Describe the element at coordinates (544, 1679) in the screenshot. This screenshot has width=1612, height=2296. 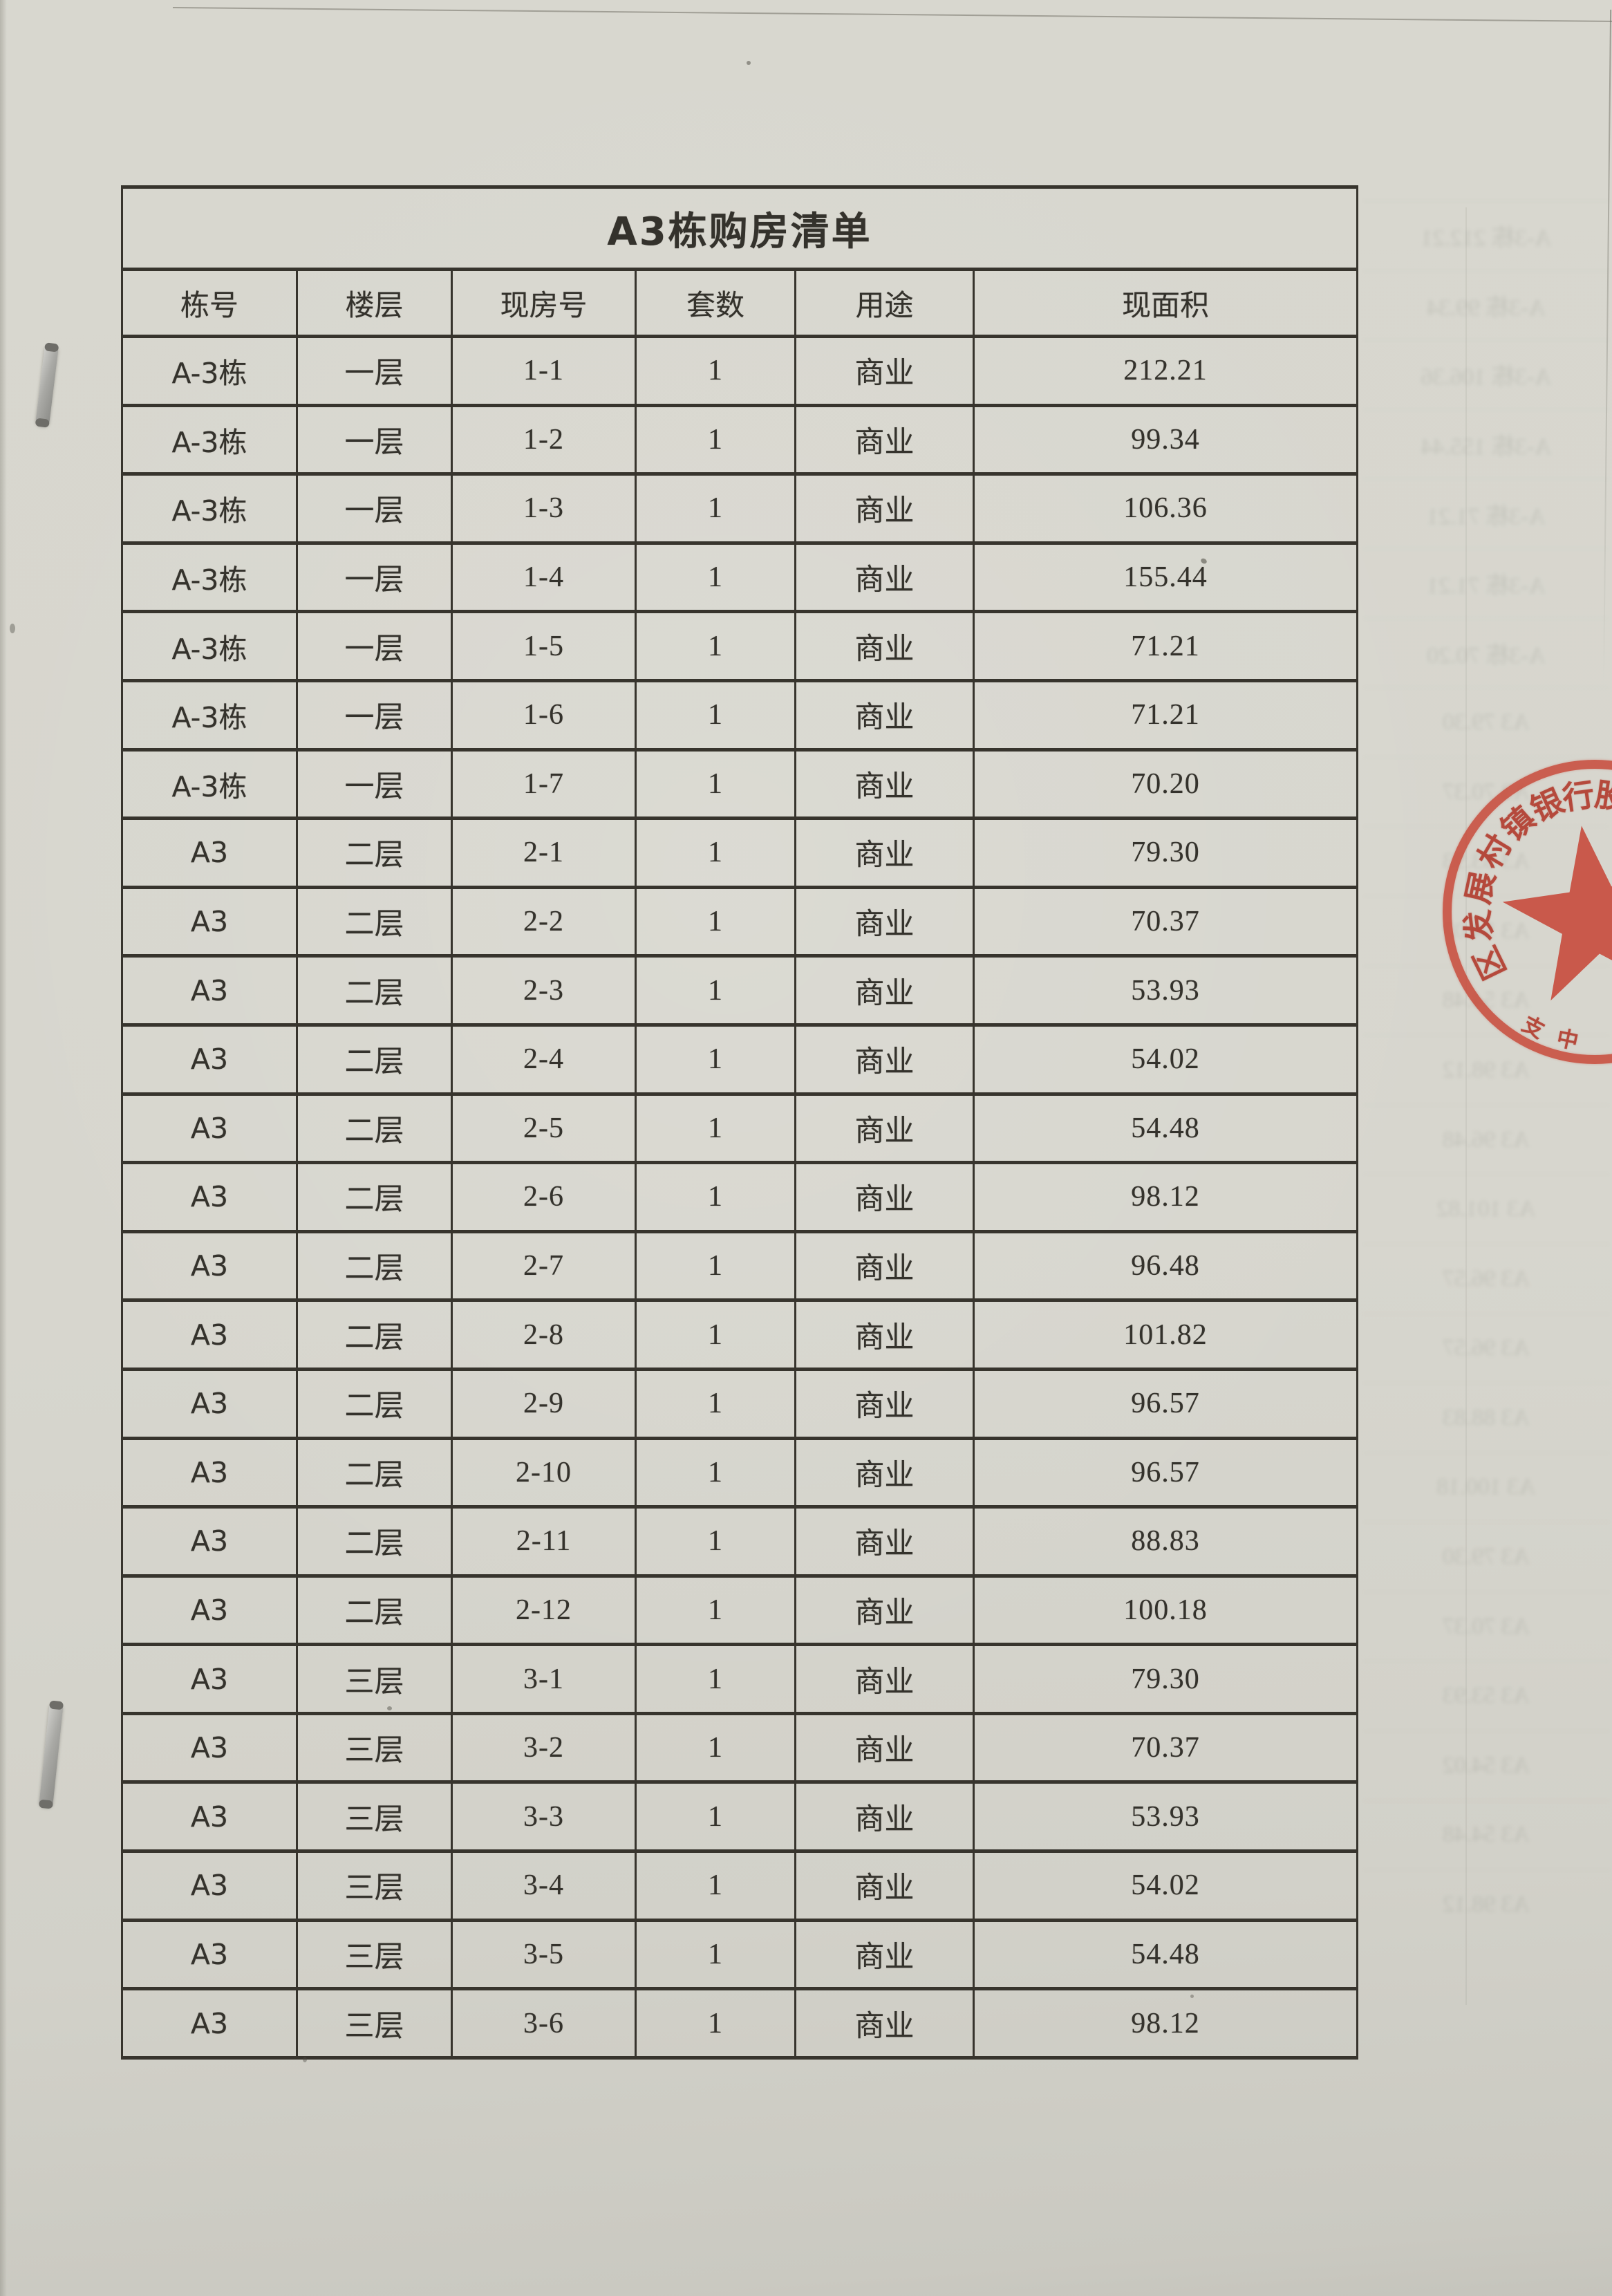
I see `table-cell: 3-1` at that location.